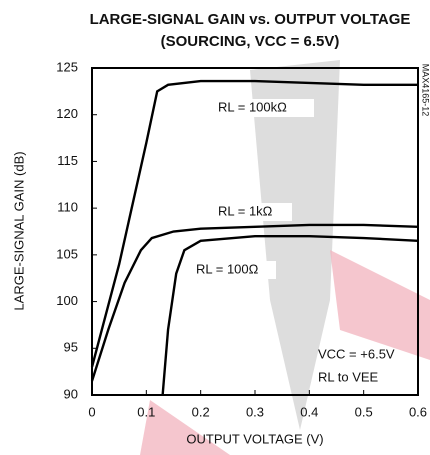 Image resolution: width=430 pixels, height=455 pixels. Describe the element at coordinates (250, 19) in the screenshot. I see `chart-title: LARGE-SIGNAL GAIN vs. OUTPUT VOLTAGE` at that location.